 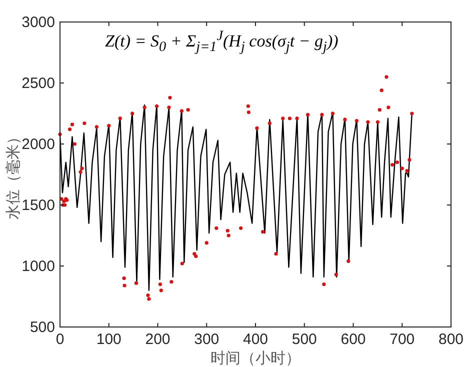 What do you see at coordinates (255, 358) in the screenshot?
I see `x-axis-title: 时间（小时）` at bounding box center [255, 358].